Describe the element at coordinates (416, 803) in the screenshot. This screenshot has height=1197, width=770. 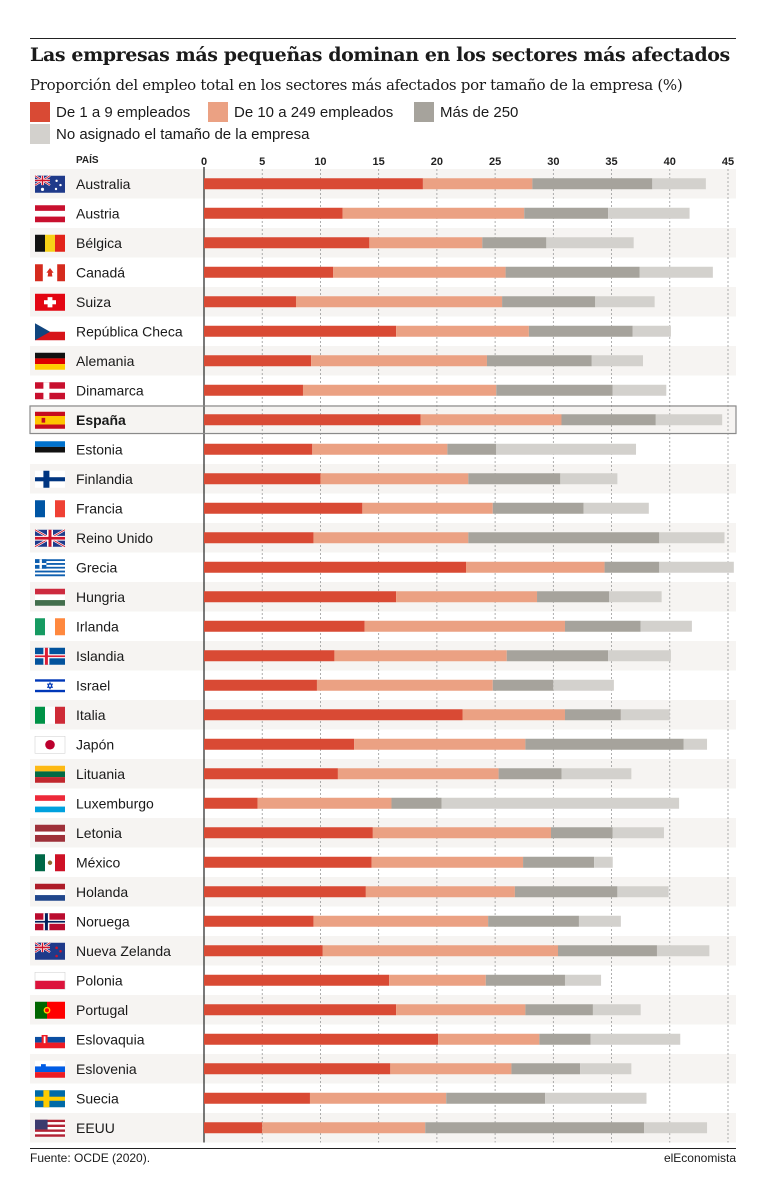
I see `bar-luxemburgo-s3` at that location.